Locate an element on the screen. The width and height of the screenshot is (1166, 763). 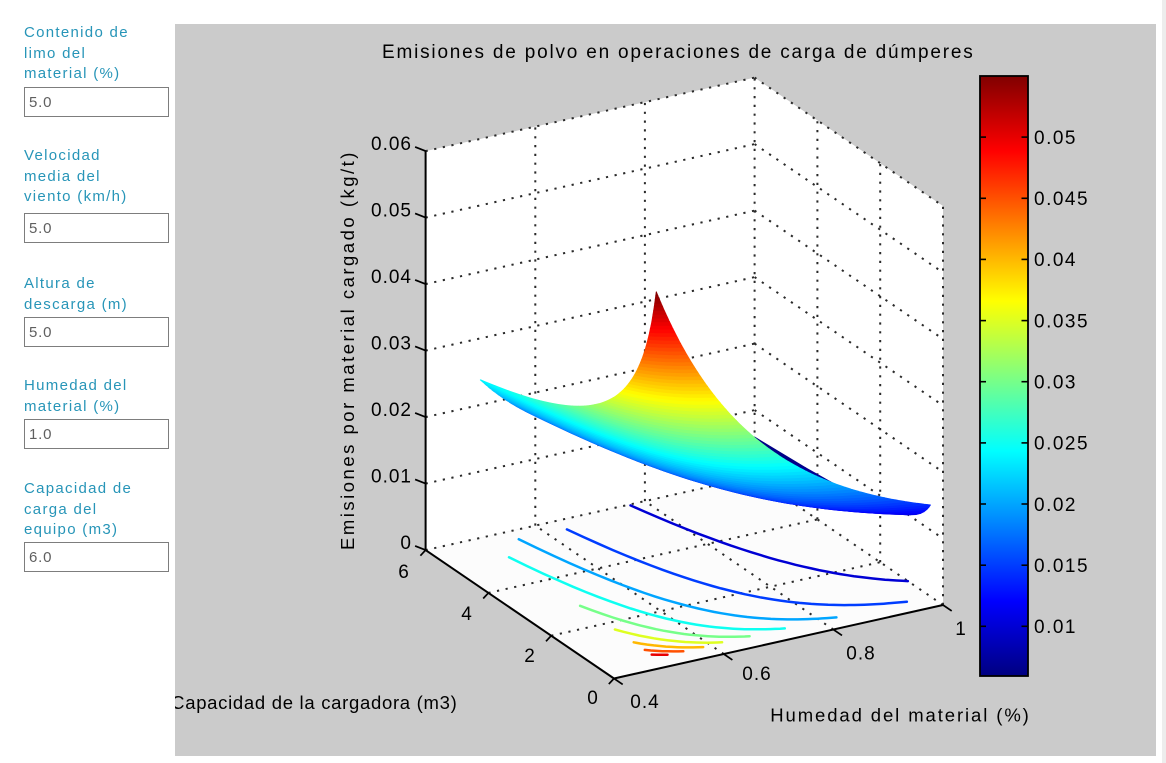
svg-text: Humedad del material (%) is located at coordinates (900, 715).